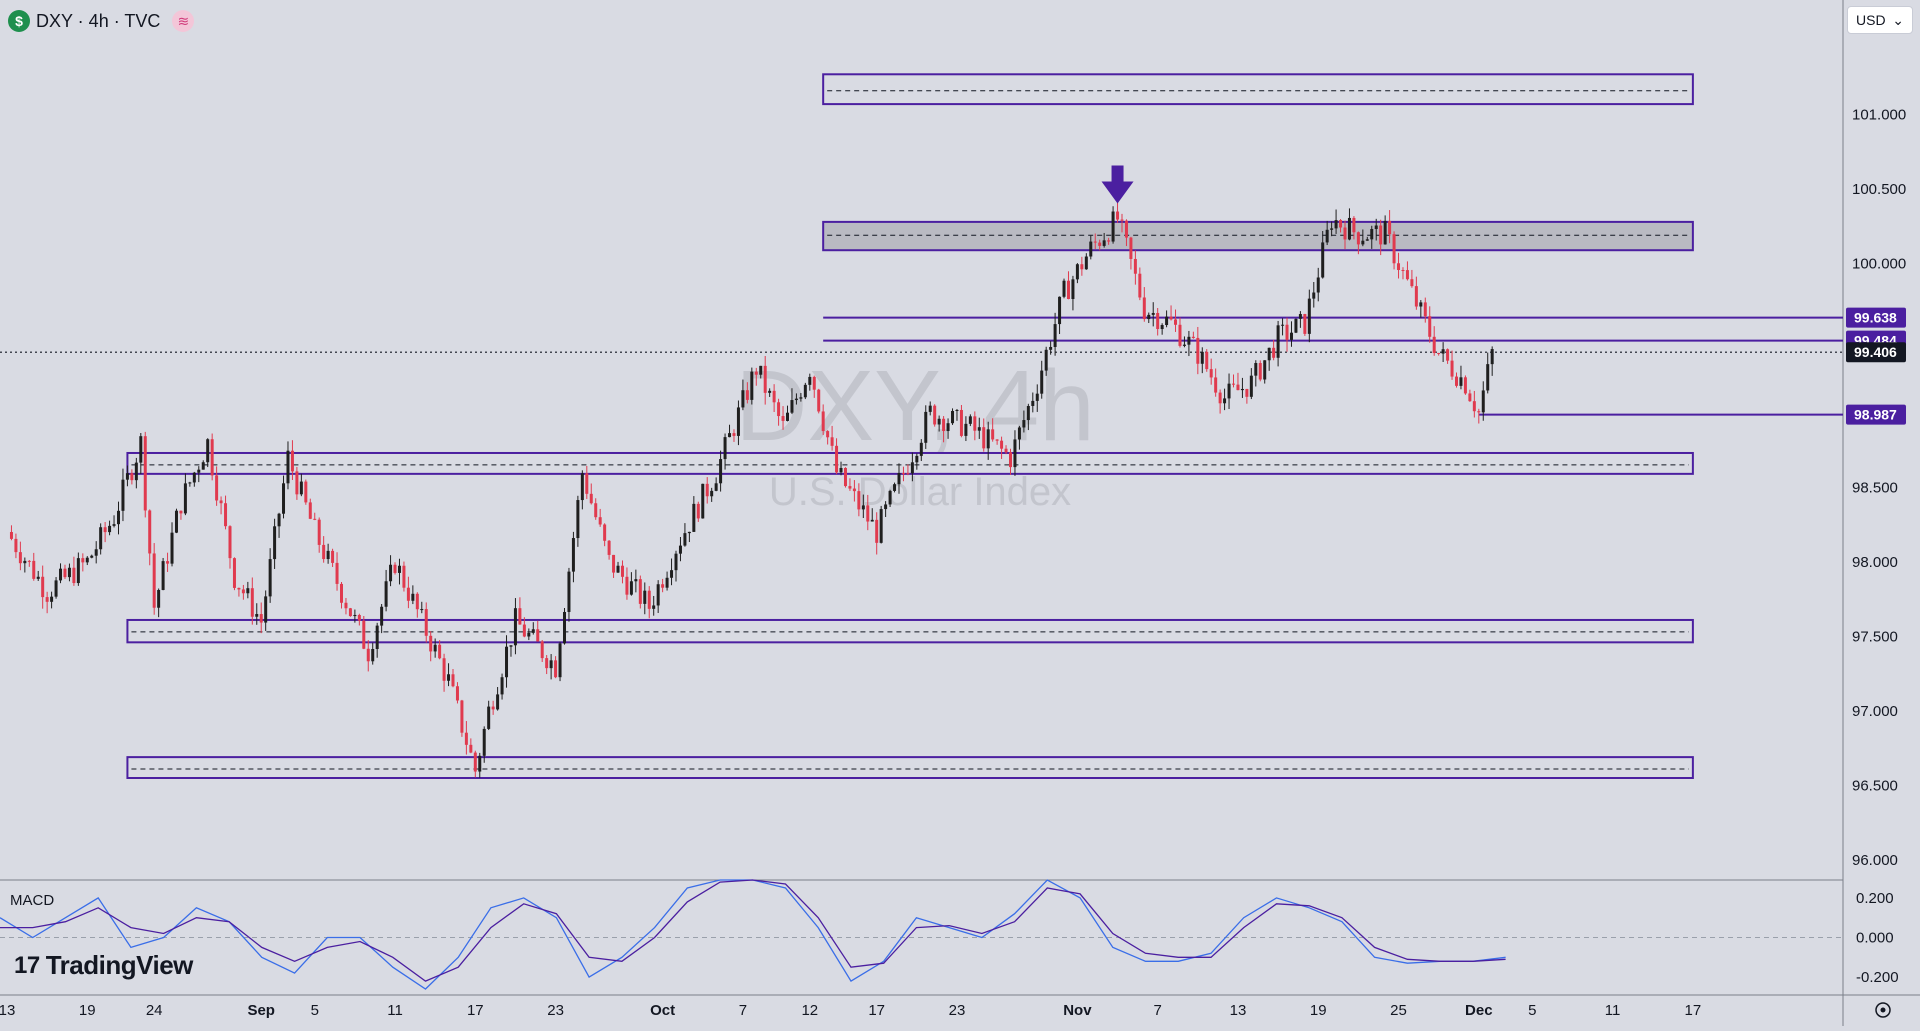 Image resolution: width=1920 pixels, height=1031 pixels. I want to click on gear-icon, so click(1883, 1010).